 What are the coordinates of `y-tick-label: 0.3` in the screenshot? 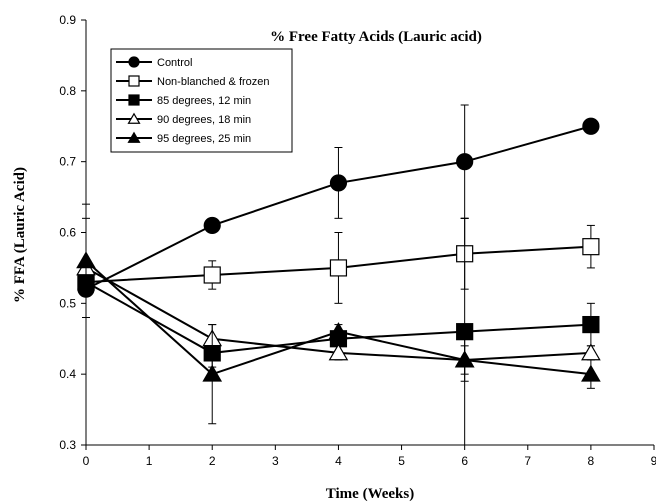 It's located at (67, 445).